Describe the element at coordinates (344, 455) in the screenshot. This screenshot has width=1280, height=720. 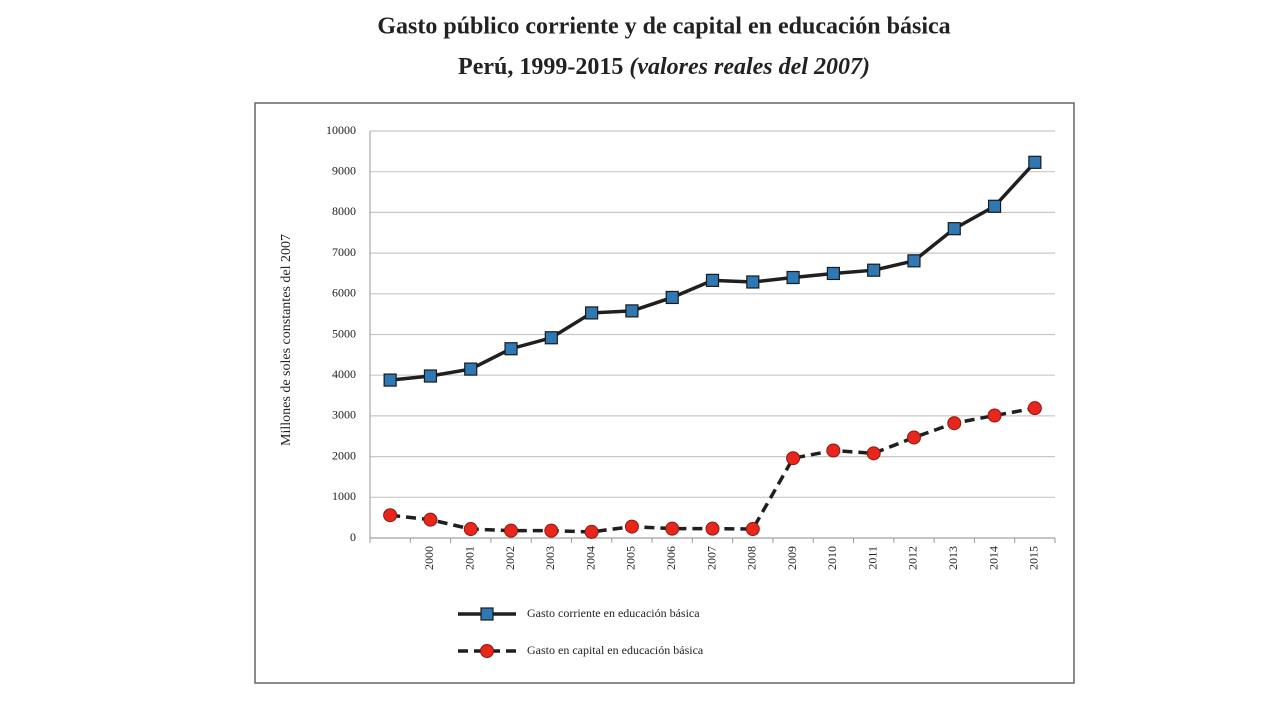
I see `y-tick-label: 2000` at that location.